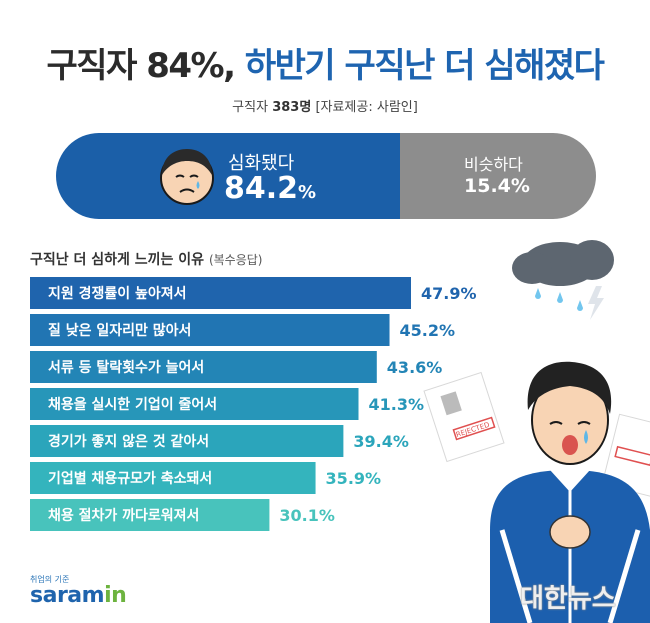 Image resolution: width=650 pixels, height=623 pixels. I want to click on bar-label-6: 기업별 채용규모가 축소돼서, so click(130, 478).